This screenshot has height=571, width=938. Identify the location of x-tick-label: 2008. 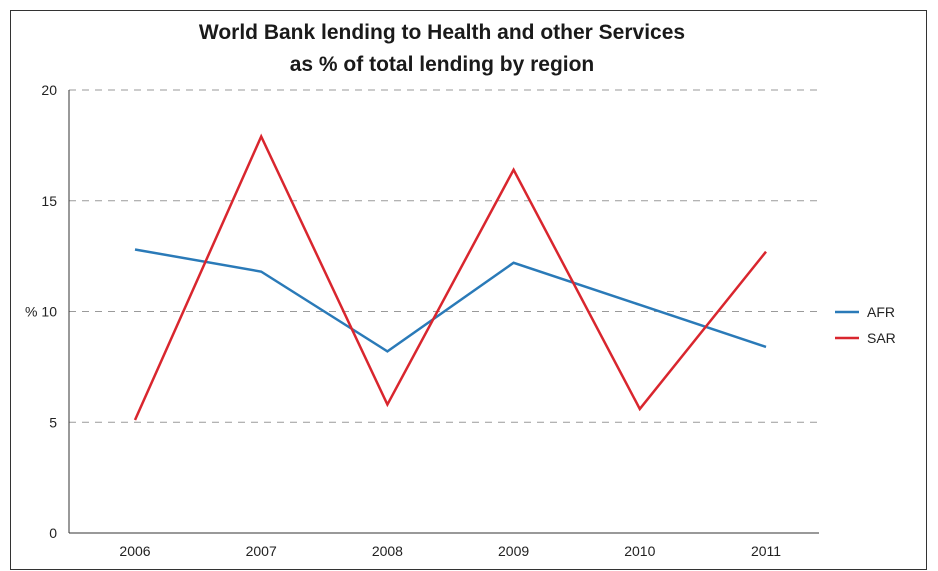
(387, 551).